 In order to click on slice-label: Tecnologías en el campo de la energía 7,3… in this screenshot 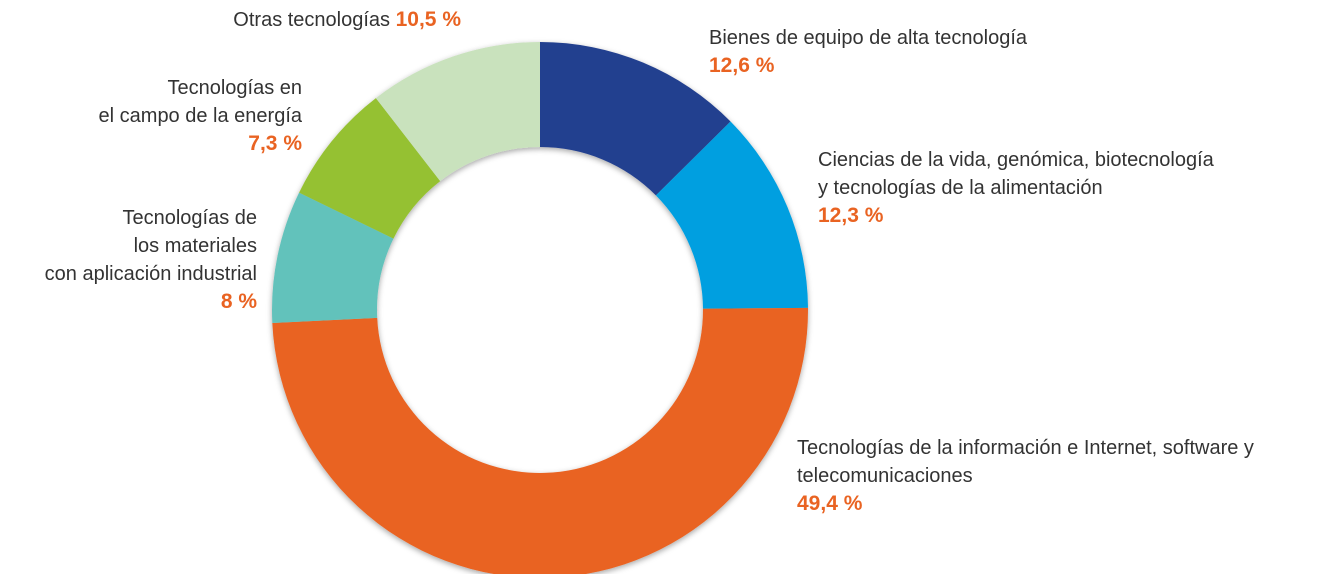, I will do `click(200, 116)`.